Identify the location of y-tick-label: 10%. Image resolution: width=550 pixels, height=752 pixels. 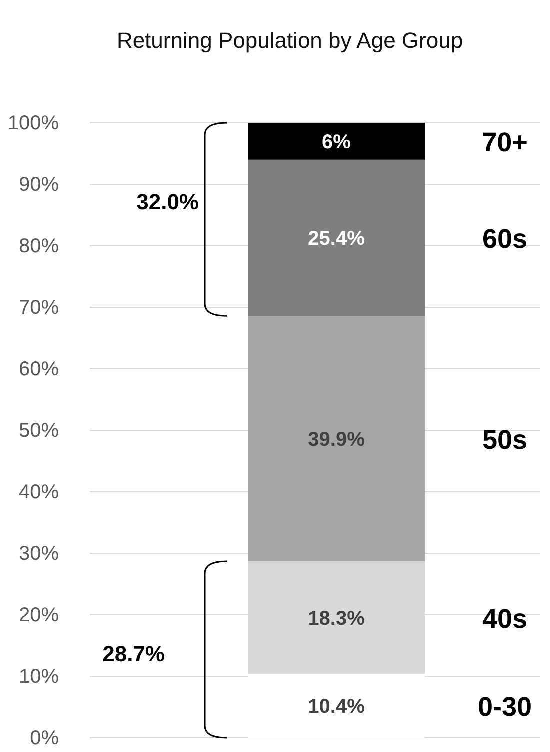
(39, 677).